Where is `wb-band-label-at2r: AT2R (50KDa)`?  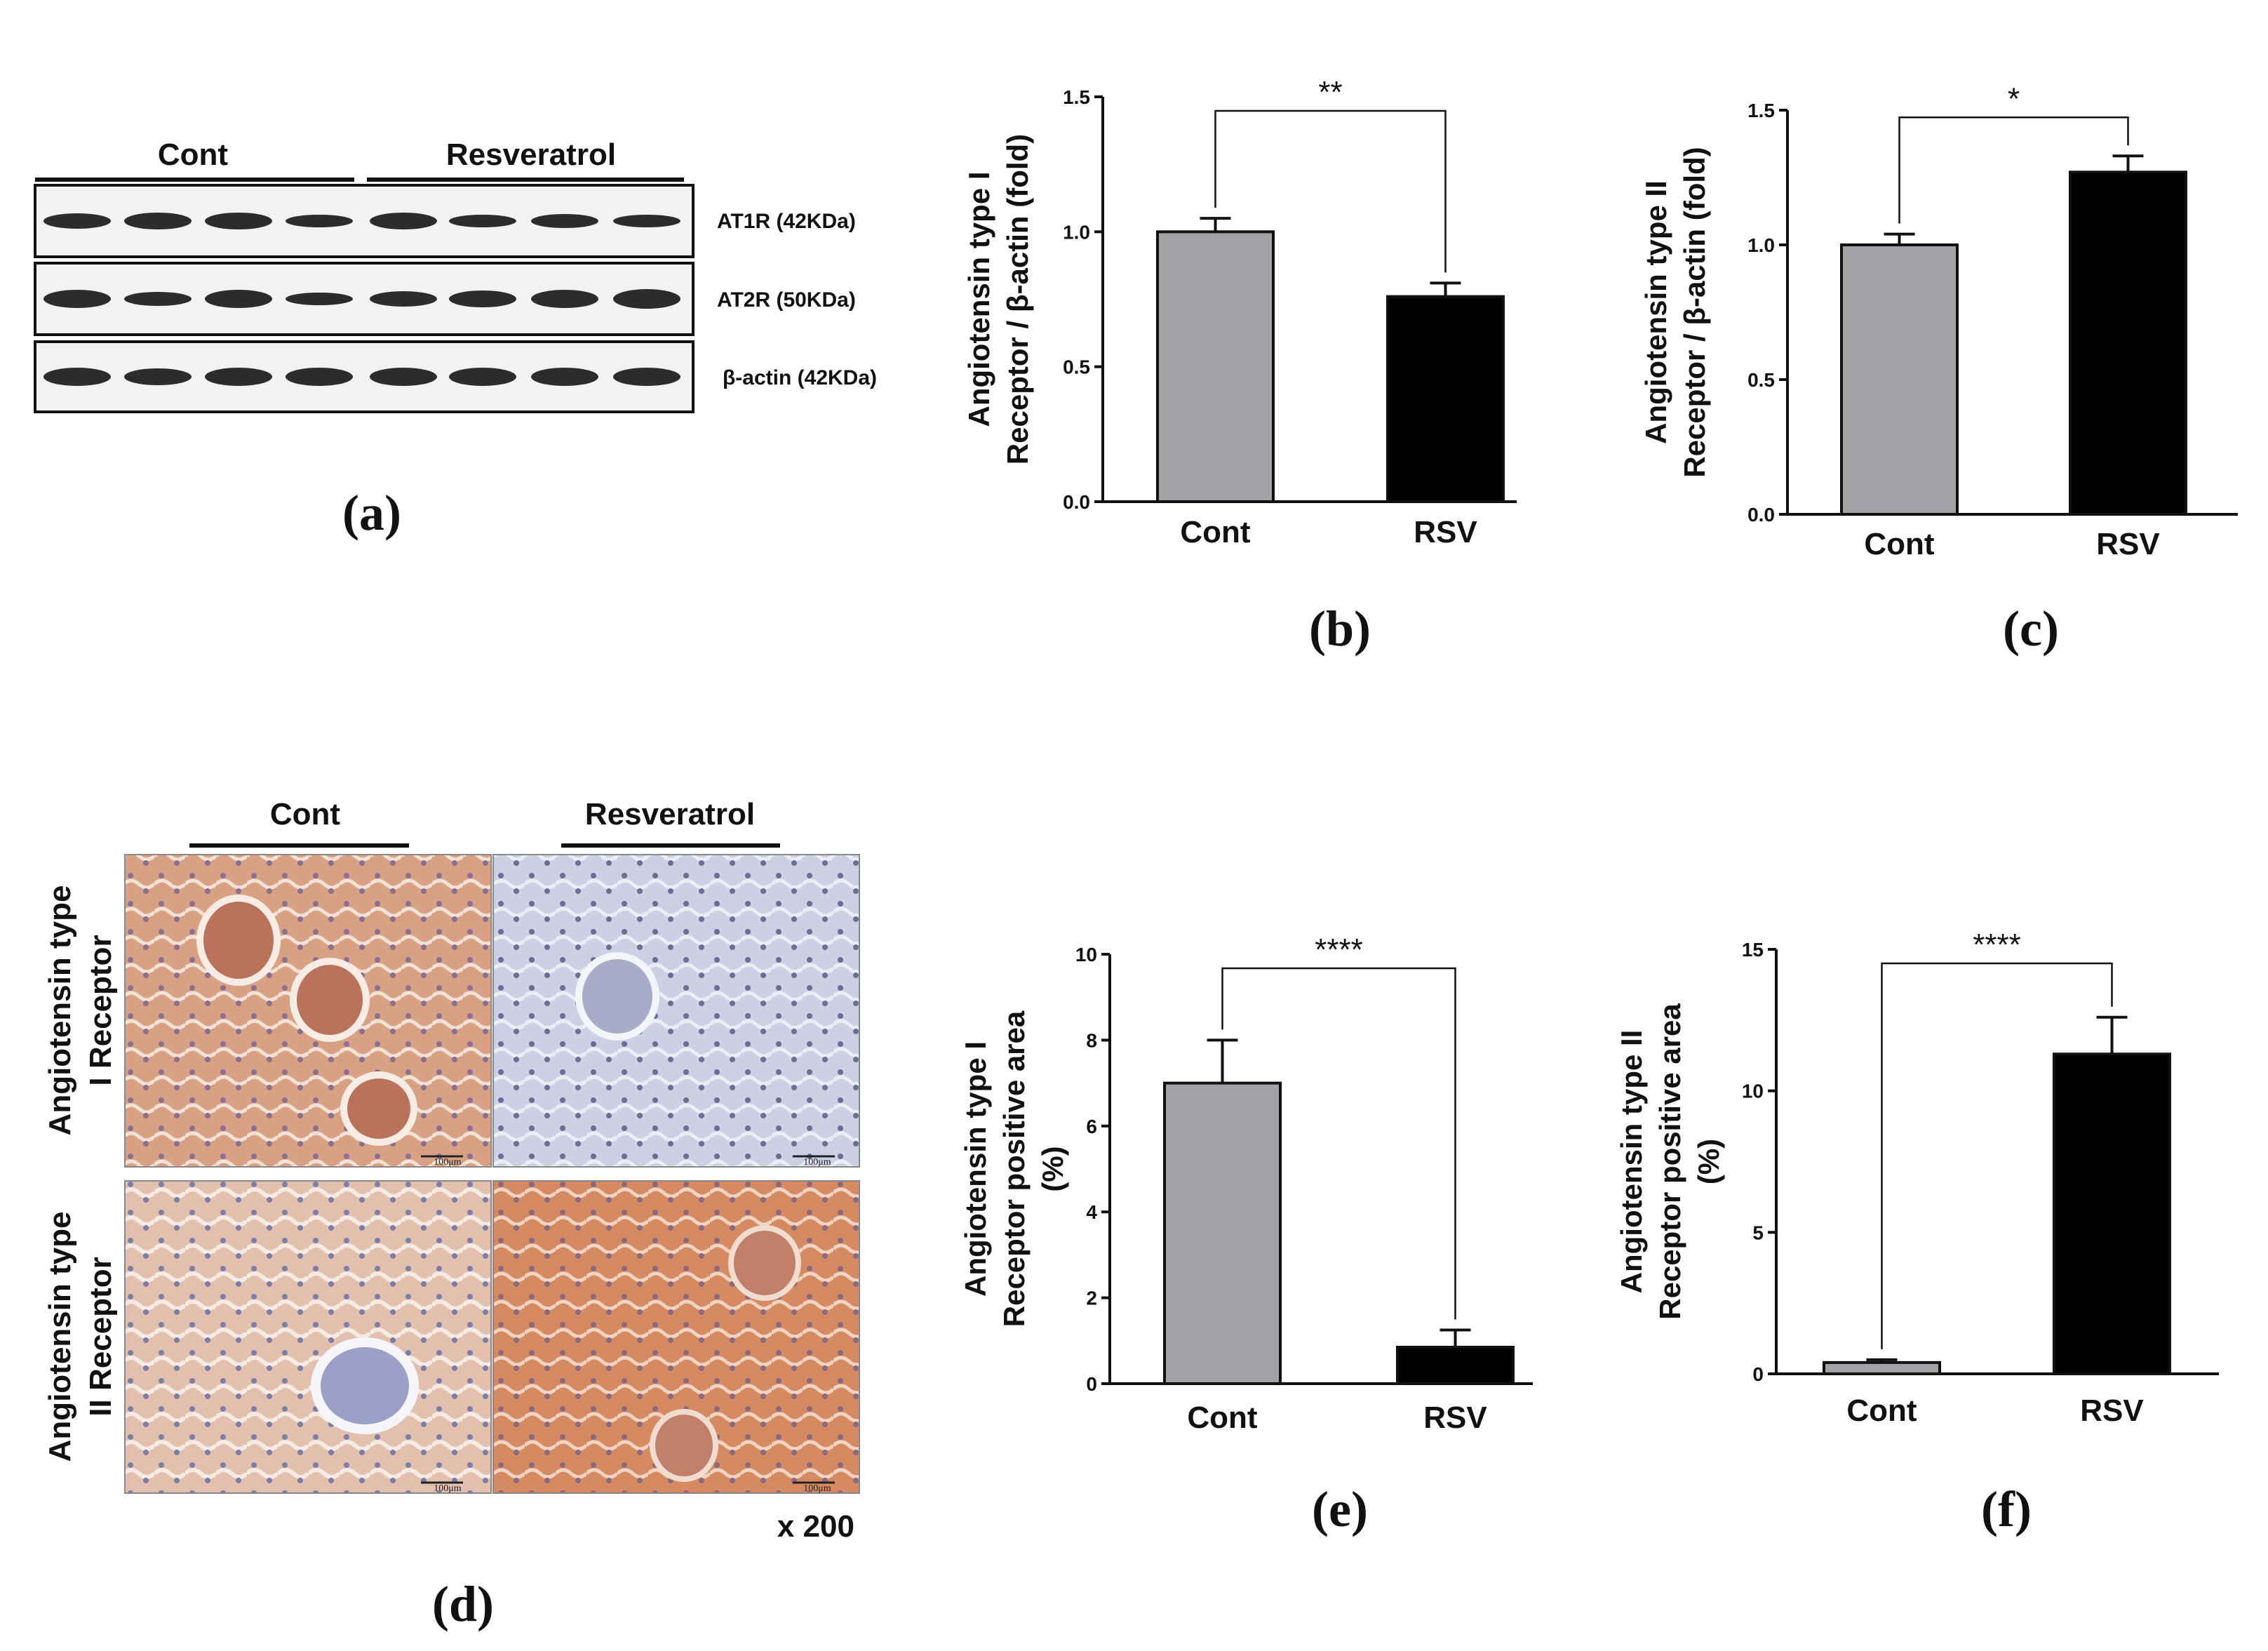 wb-band-label-at2r: AT2R (50KDa) is located at coordinates (786, 300).